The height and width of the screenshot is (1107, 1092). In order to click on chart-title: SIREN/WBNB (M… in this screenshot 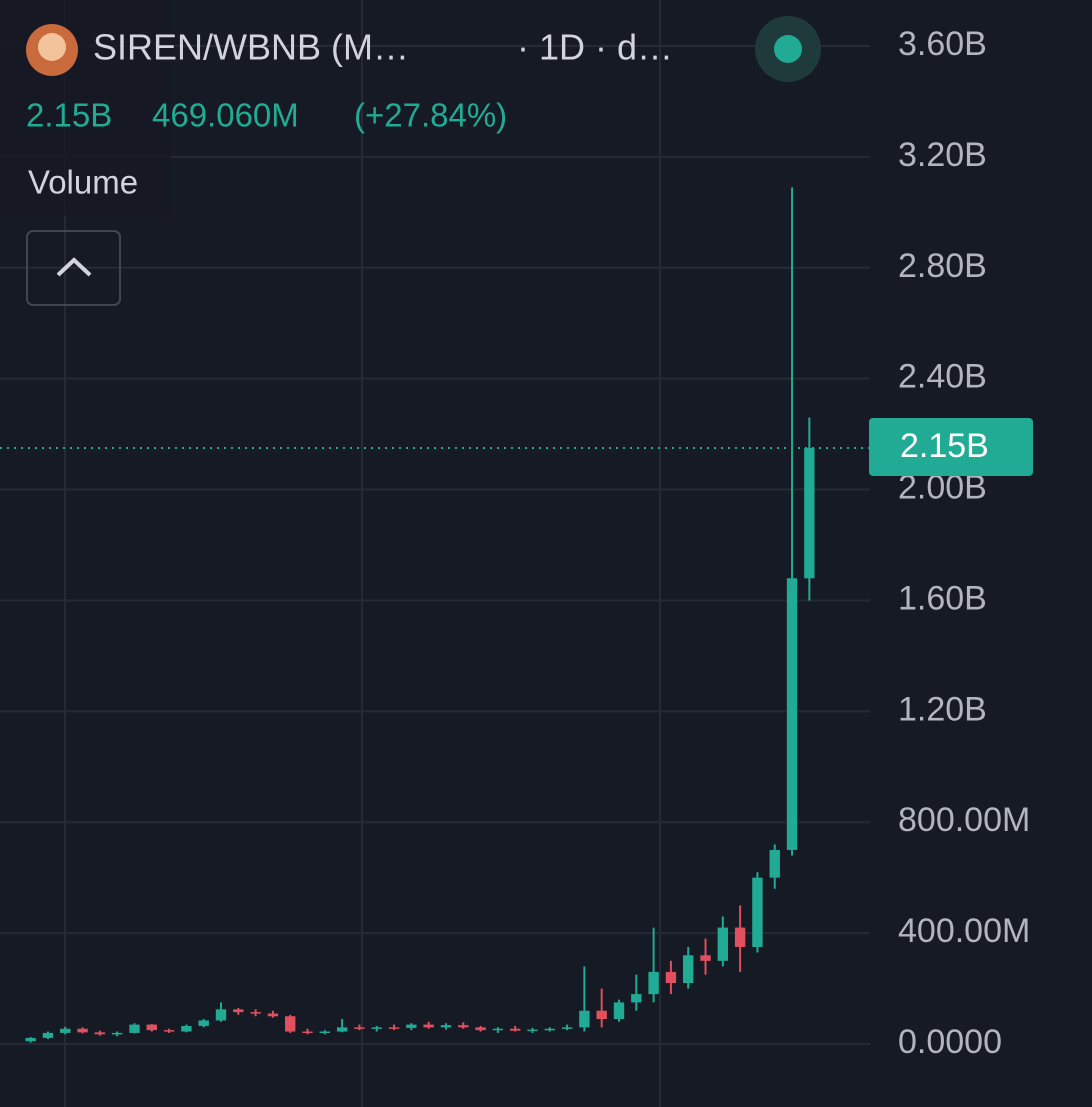, I will do `click(251, 47)`.